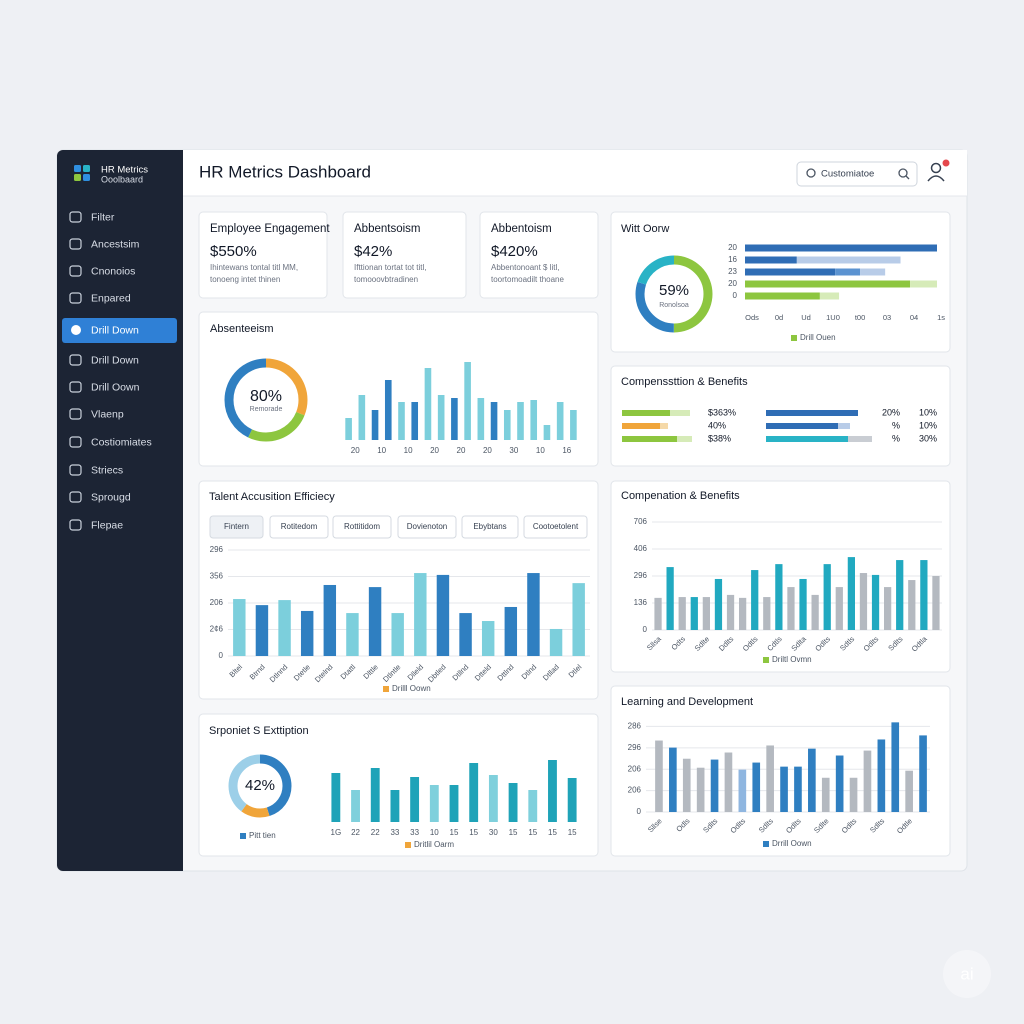 This screenshot has height=1024, width=1024. I want to click on y-tick-label: 406, so click(641, 548).